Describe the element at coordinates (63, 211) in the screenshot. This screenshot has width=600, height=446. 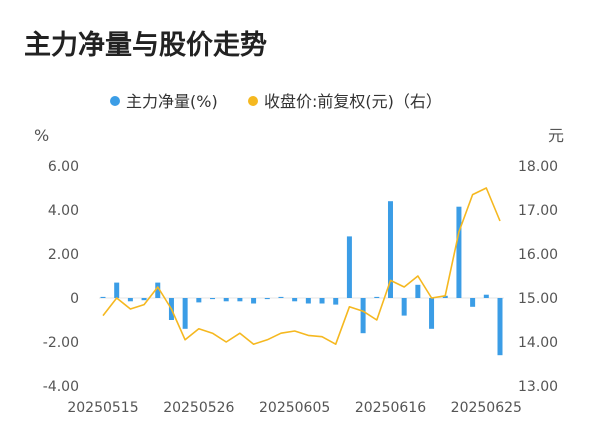
I see `left-axis-tick-label: 4.00` at that location.